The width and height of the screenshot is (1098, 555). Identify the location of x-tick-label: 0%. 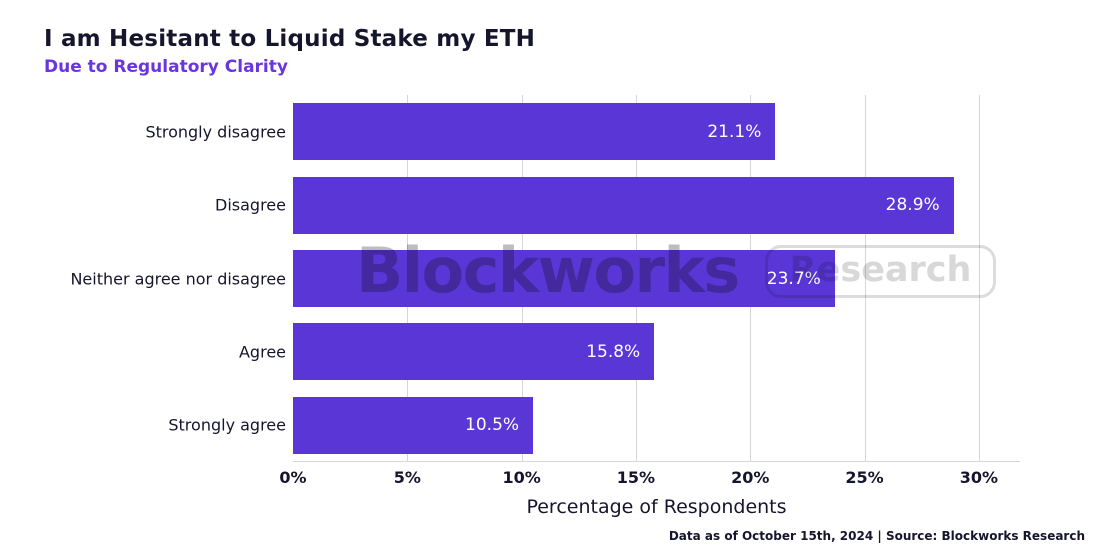
(293, 477).